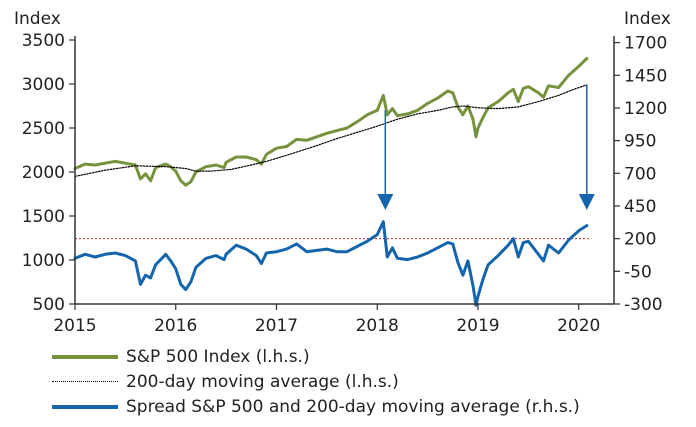 The width and height of the screenshot is (696, 427). What do you see at coordinates (640, 174) in the screenshot?
I see `right-tick-label: 700` at bounding box center [640, 174].